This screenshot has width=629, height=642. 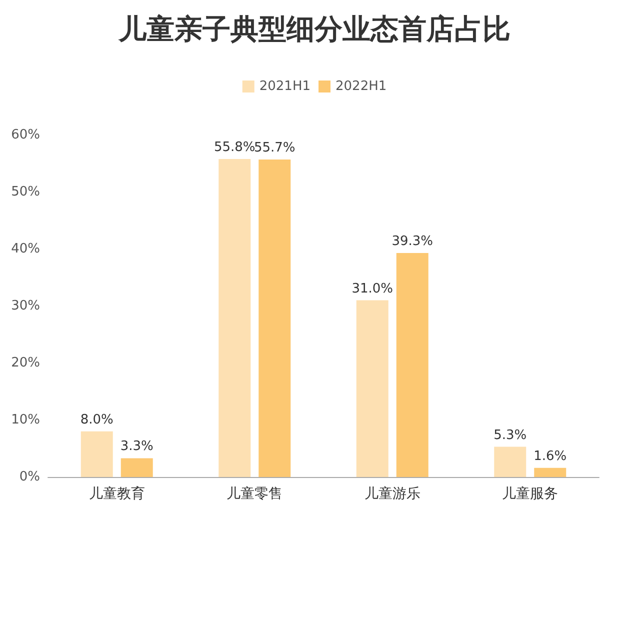 I want to click on legend-label: 2022H1, so click(x=361, y=86).